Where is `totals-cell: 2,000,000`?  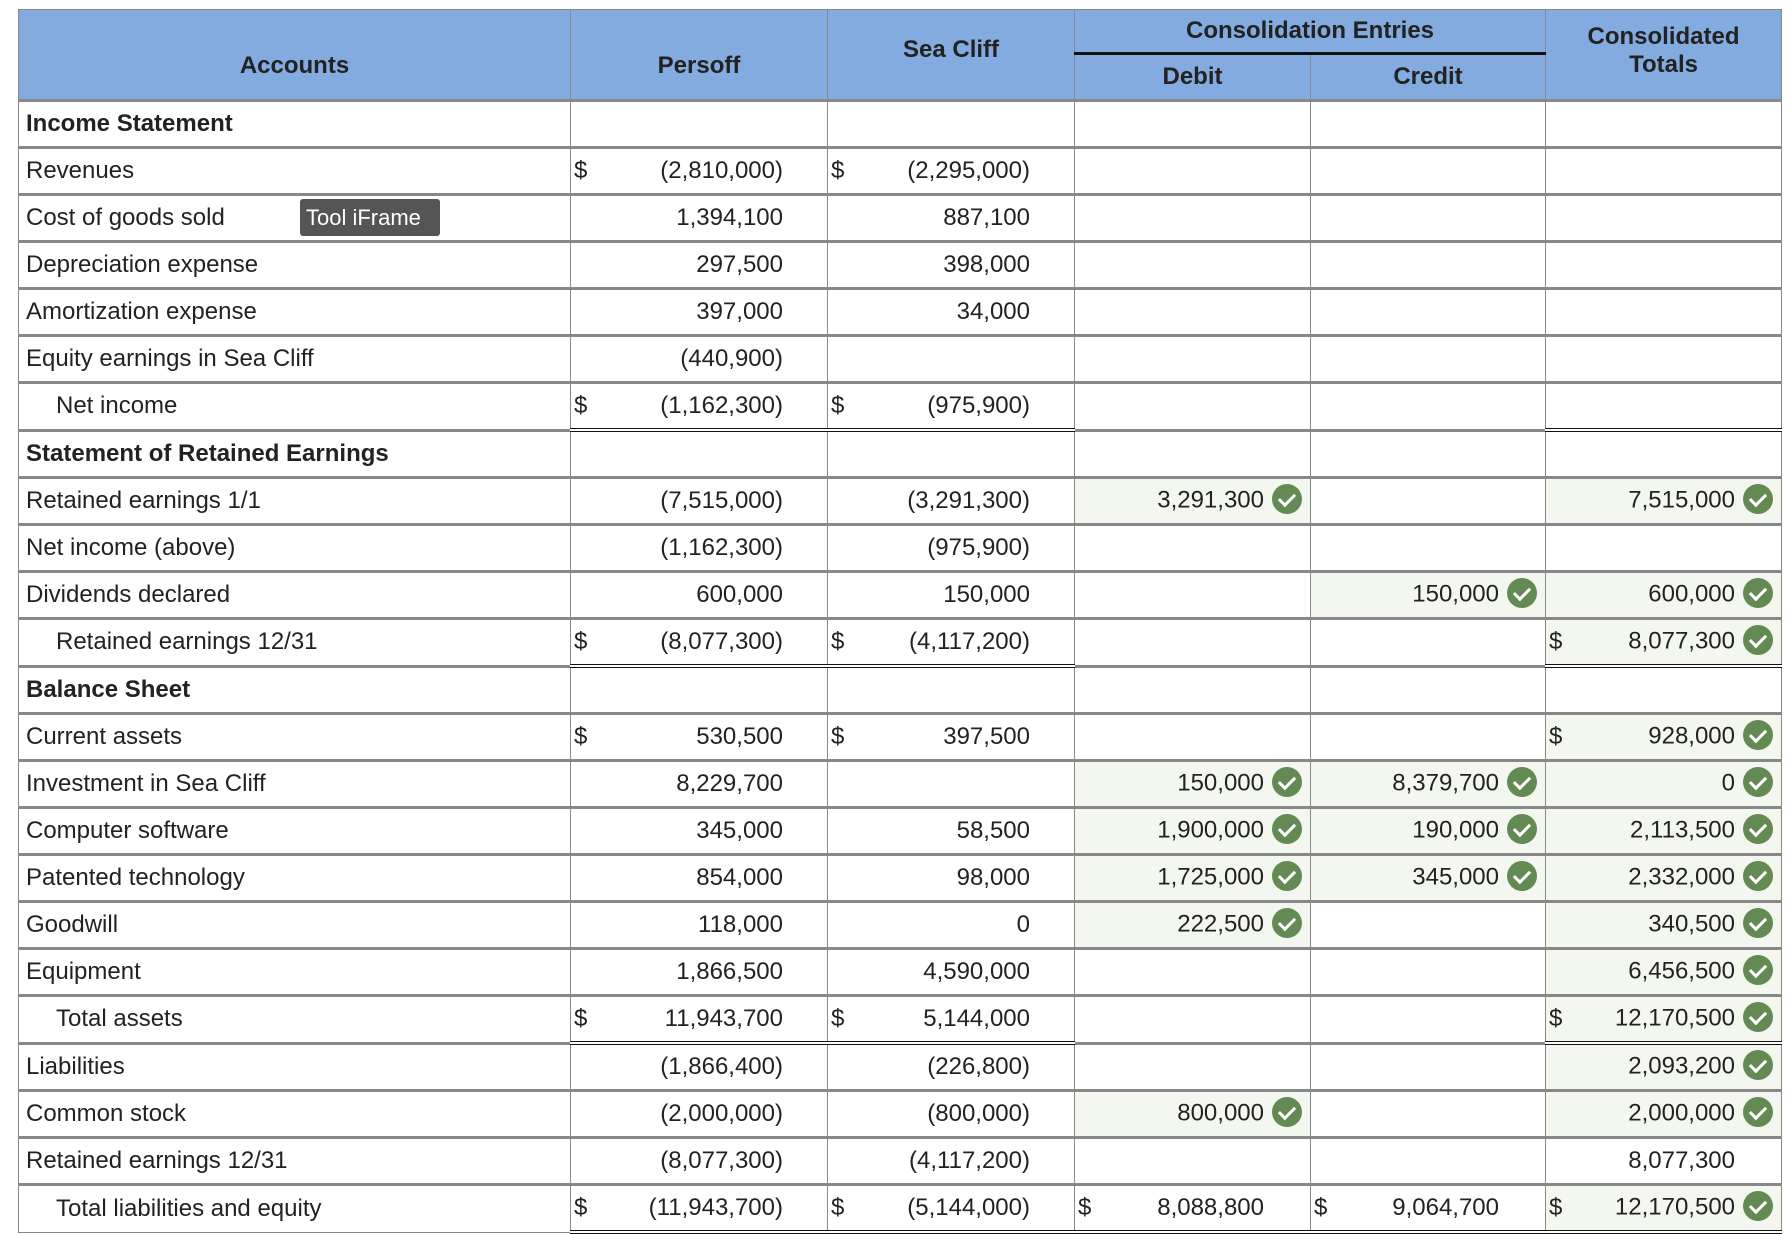 totals-cell: 2,000,000 is located at coordinates (1664, 1113).